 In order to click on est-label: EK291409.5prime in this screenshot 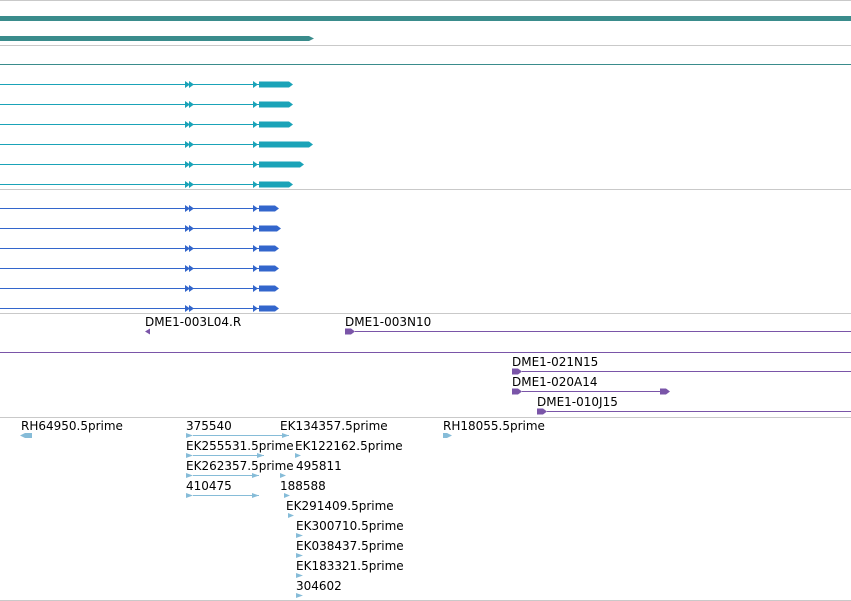, I will do `click(340, 506)`.